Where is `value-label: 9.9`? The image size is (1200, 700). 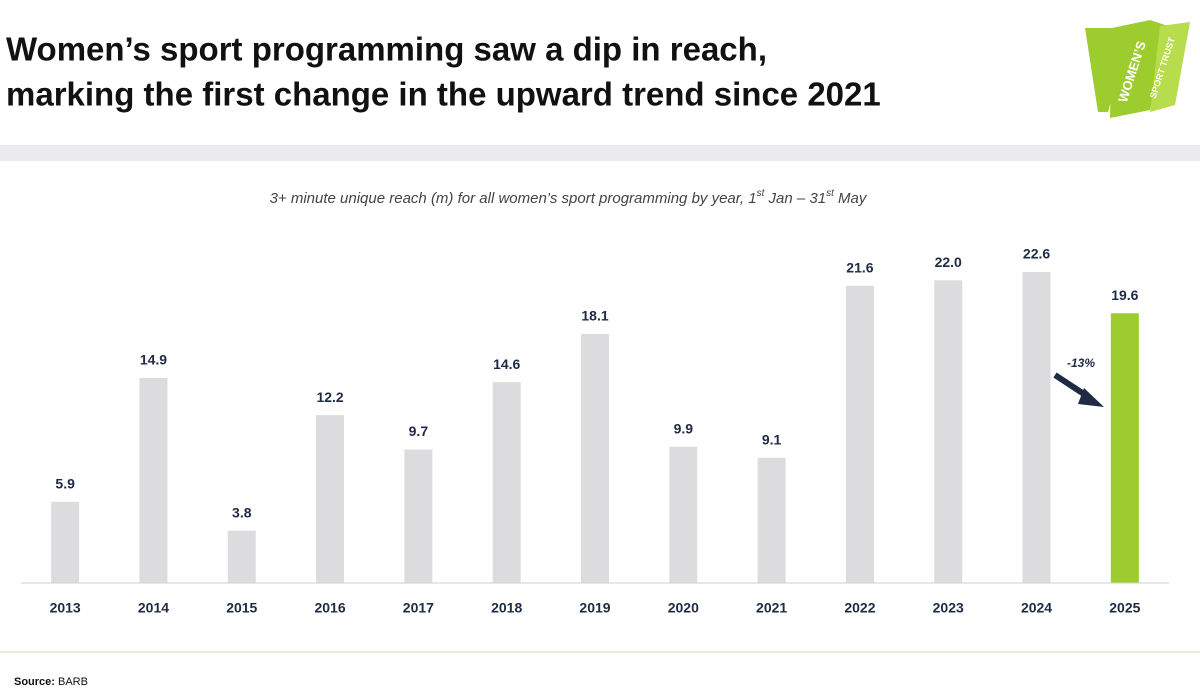 value-label: 9.9 is located at coordinates (684, 428).